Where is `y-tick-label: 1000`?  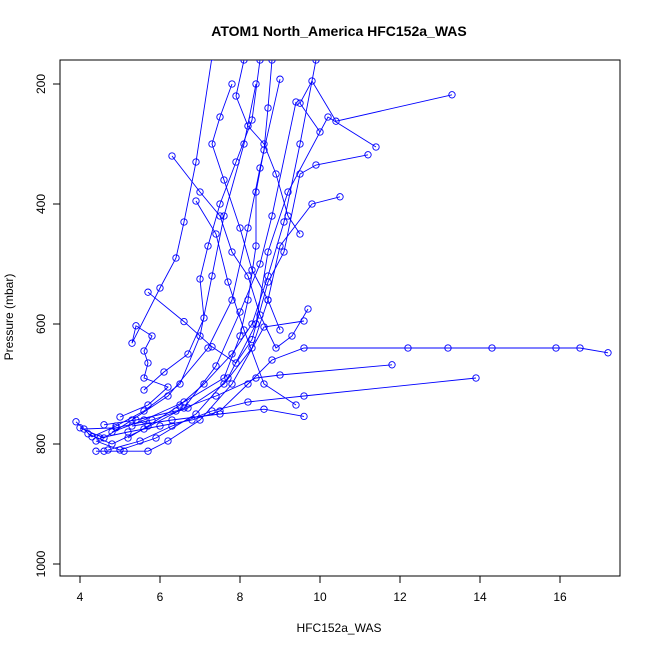 y-tick-label: 1000 is located at coordinates (41, 563).